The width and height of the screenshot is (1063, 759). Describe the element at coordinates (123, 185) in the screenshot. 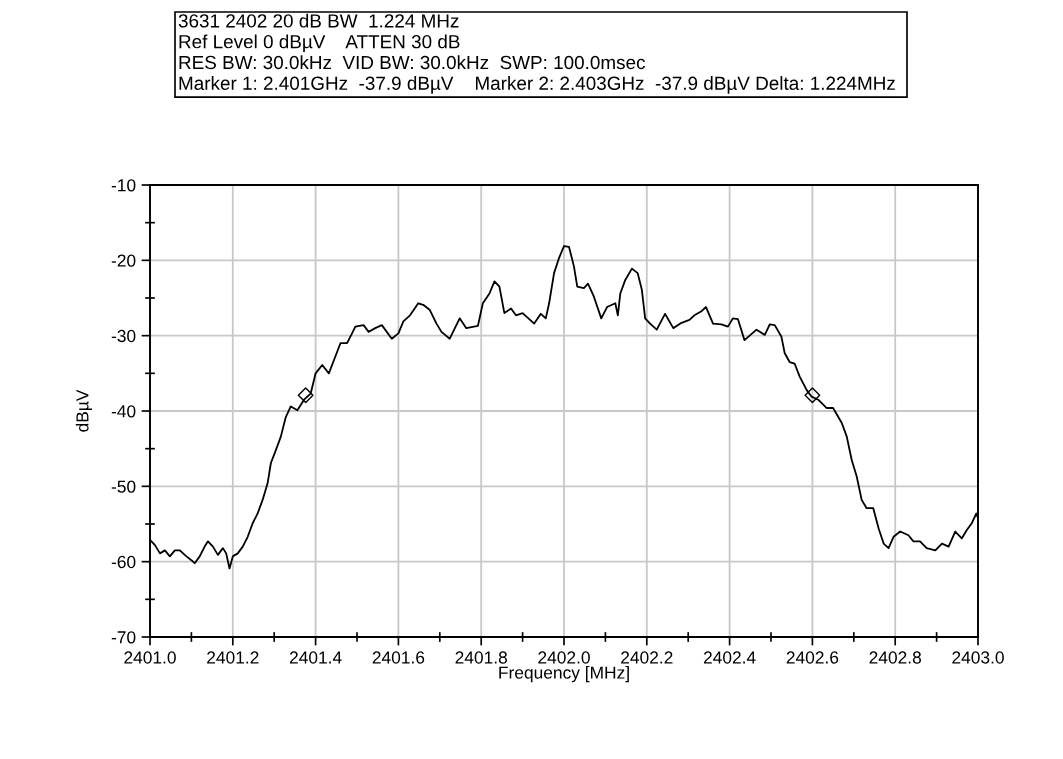

I see `y-tick-label: -10` at that location.